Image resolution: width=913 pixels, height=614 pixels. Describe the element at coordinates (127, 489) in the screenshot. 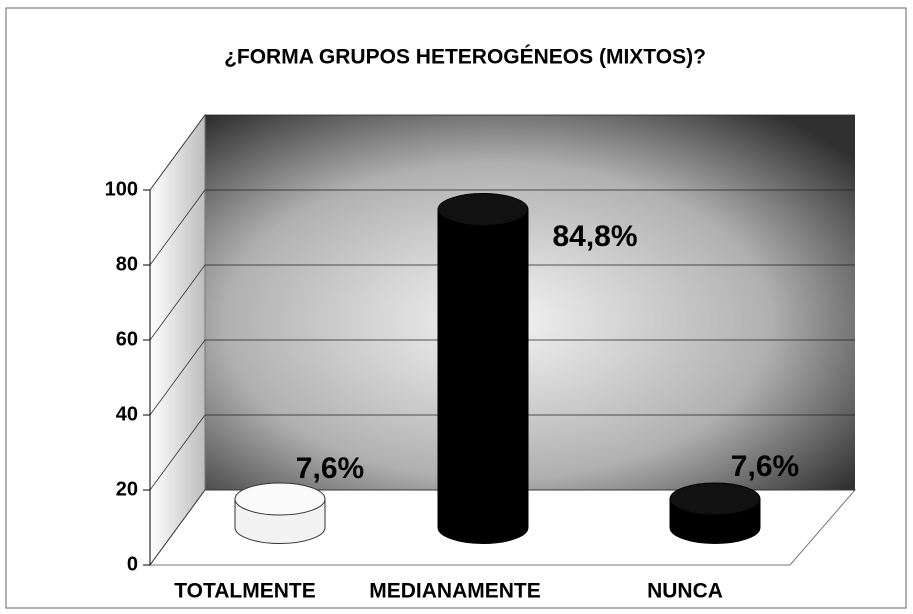

I see `y-tick-label: 20` at that location.